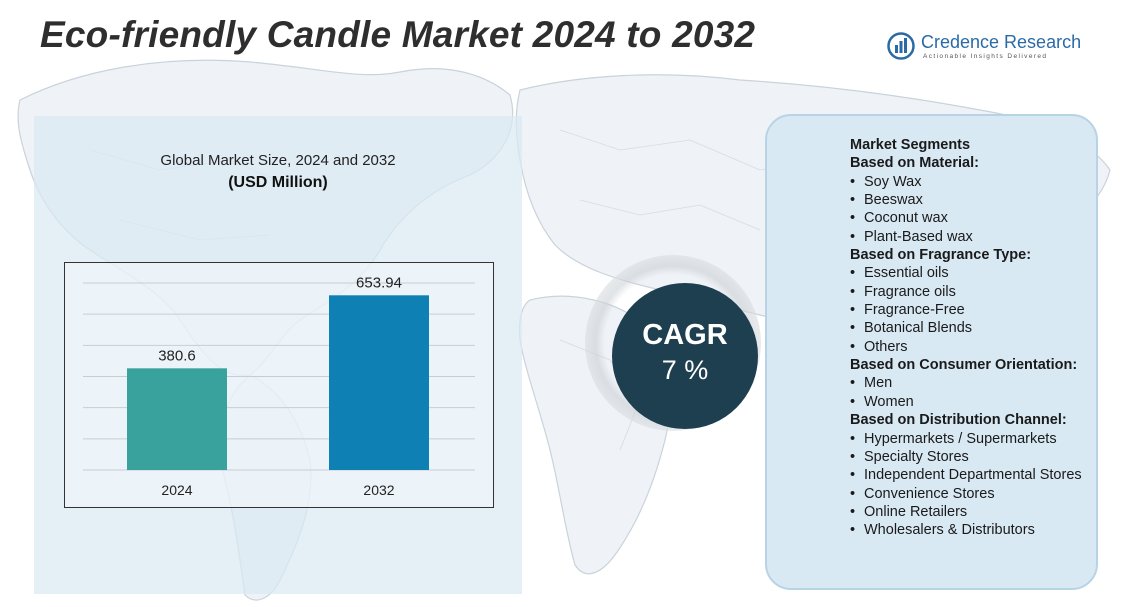 The width and height of the screenshot is (1122, 607). Describe the element at coordinates (975, 328) in the screenshot. I see `segment-item: • Botanical Blends` at that location.